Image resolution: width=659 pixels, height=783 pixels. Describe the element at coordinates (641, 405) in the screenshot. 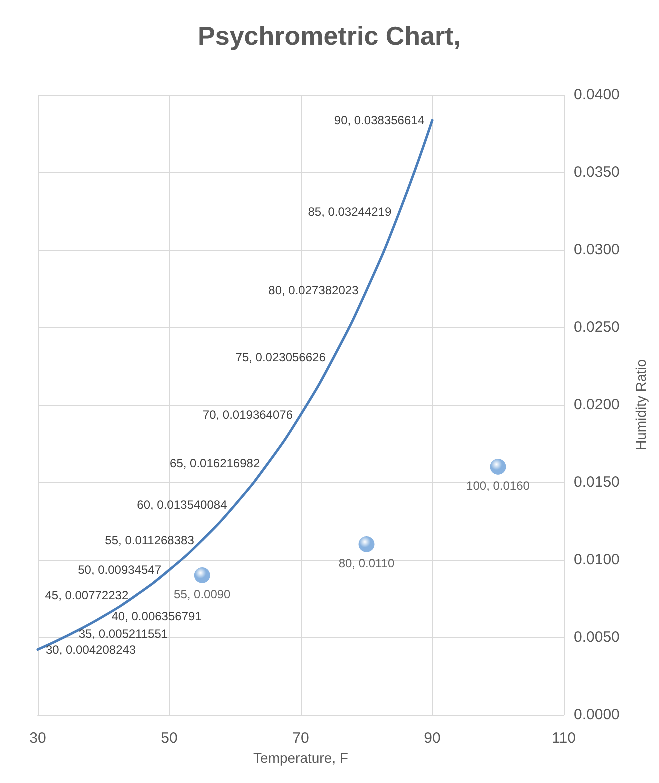

I see `y-axis-title: Humidity Ratio` at that location.